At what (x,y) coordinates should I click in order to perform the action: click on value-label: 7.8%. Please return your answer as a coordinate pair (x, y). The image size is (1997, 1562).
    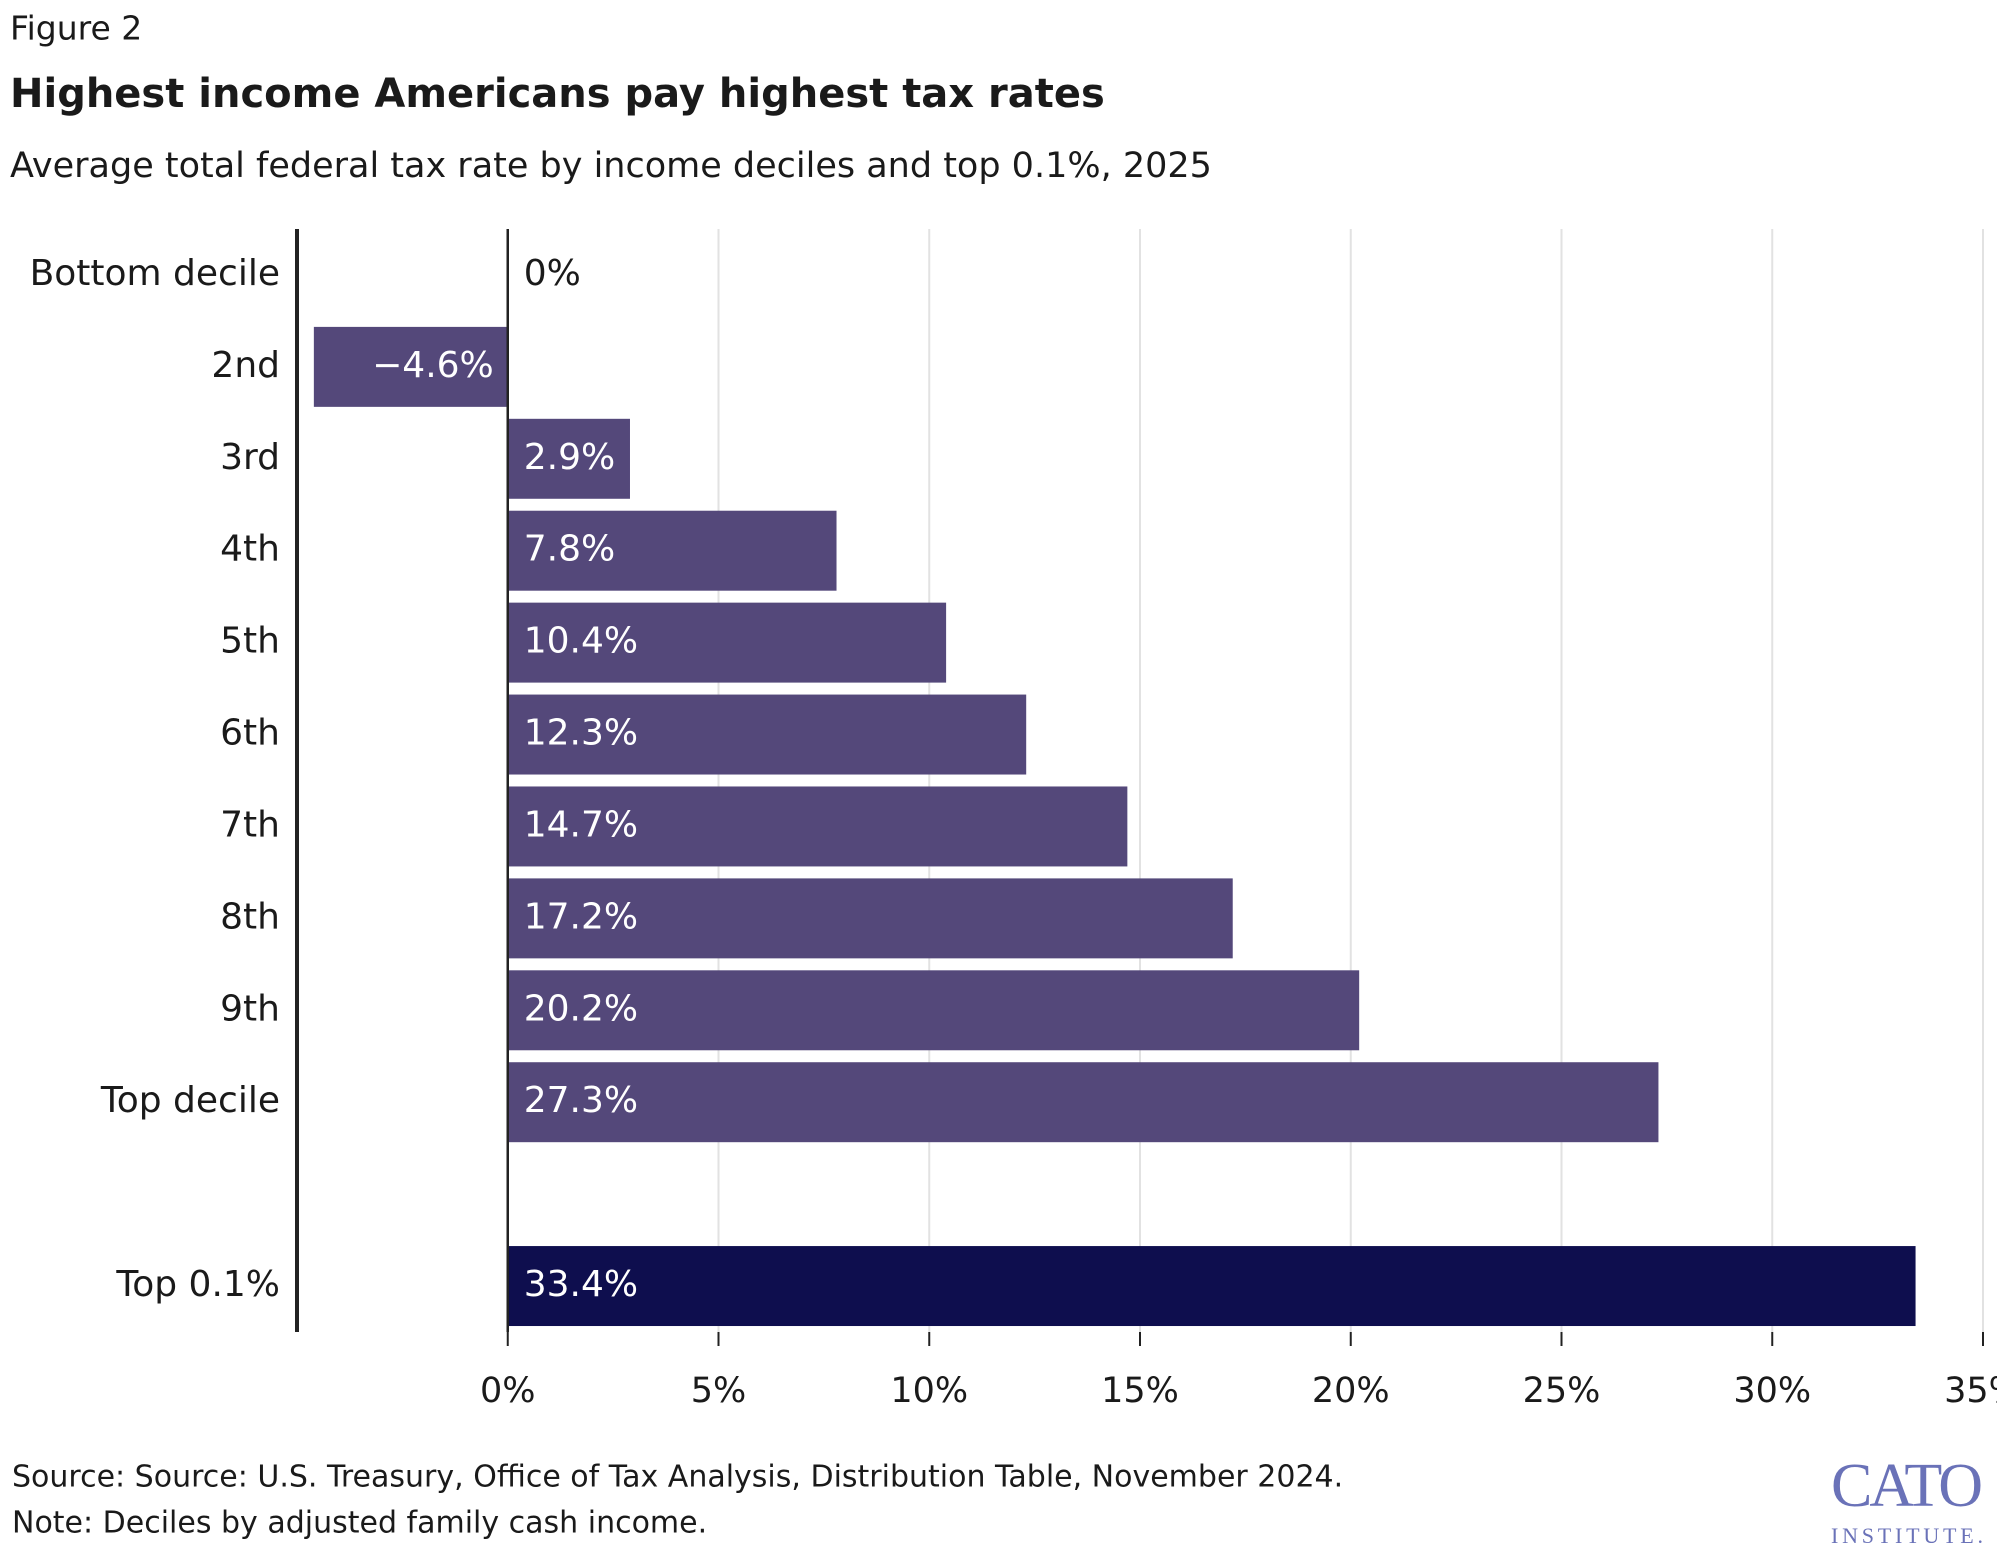
    Looking at the image, I should click on (569, 549).